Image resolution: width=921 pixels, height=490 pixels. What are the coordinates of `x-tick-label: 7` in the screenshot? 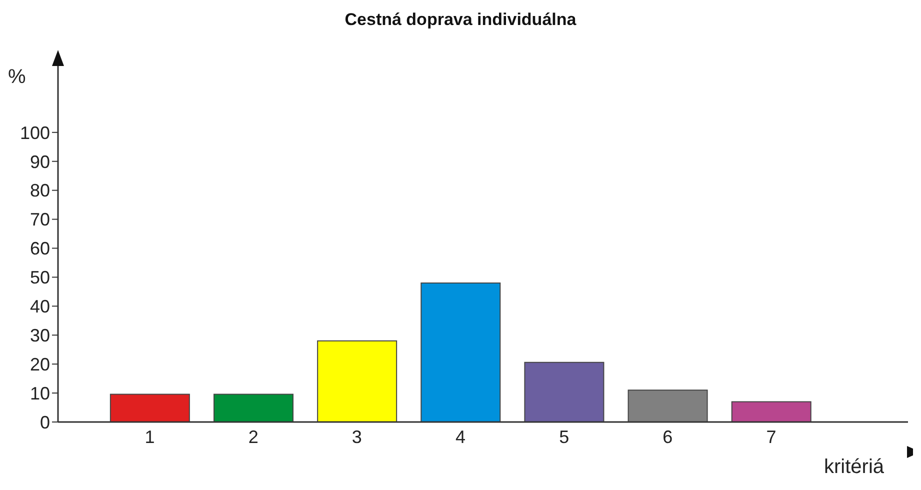 It's located at (771, 436).